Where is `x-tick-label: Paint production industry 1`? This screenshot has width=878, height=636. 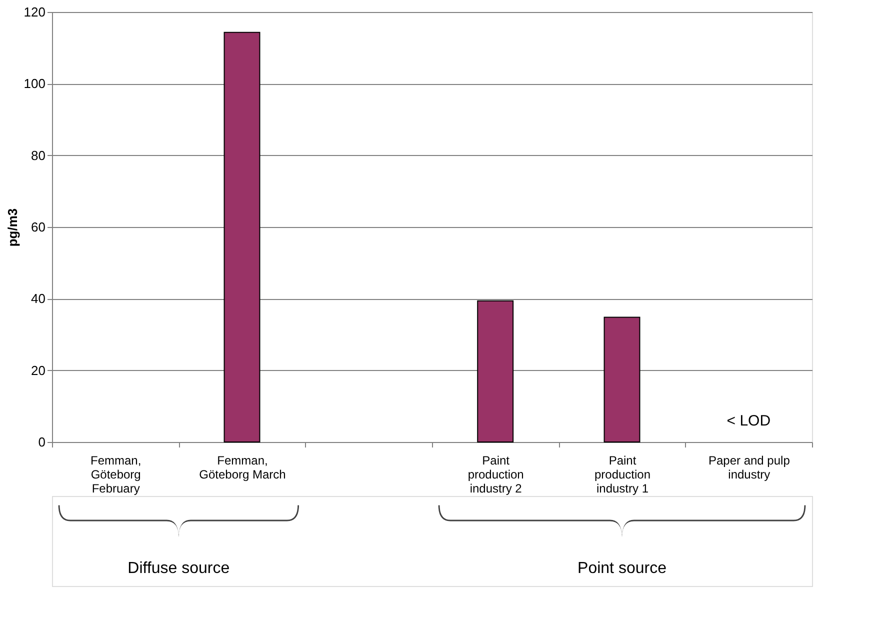
x-tick-label: Paint production industry 1 is located at coordinates (622, 475).